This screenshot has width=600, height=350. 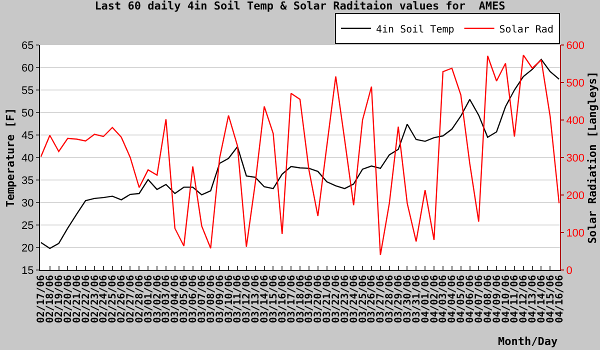 I want to click on x-tick-label: 04/16/06, so click(x=560, y=299).